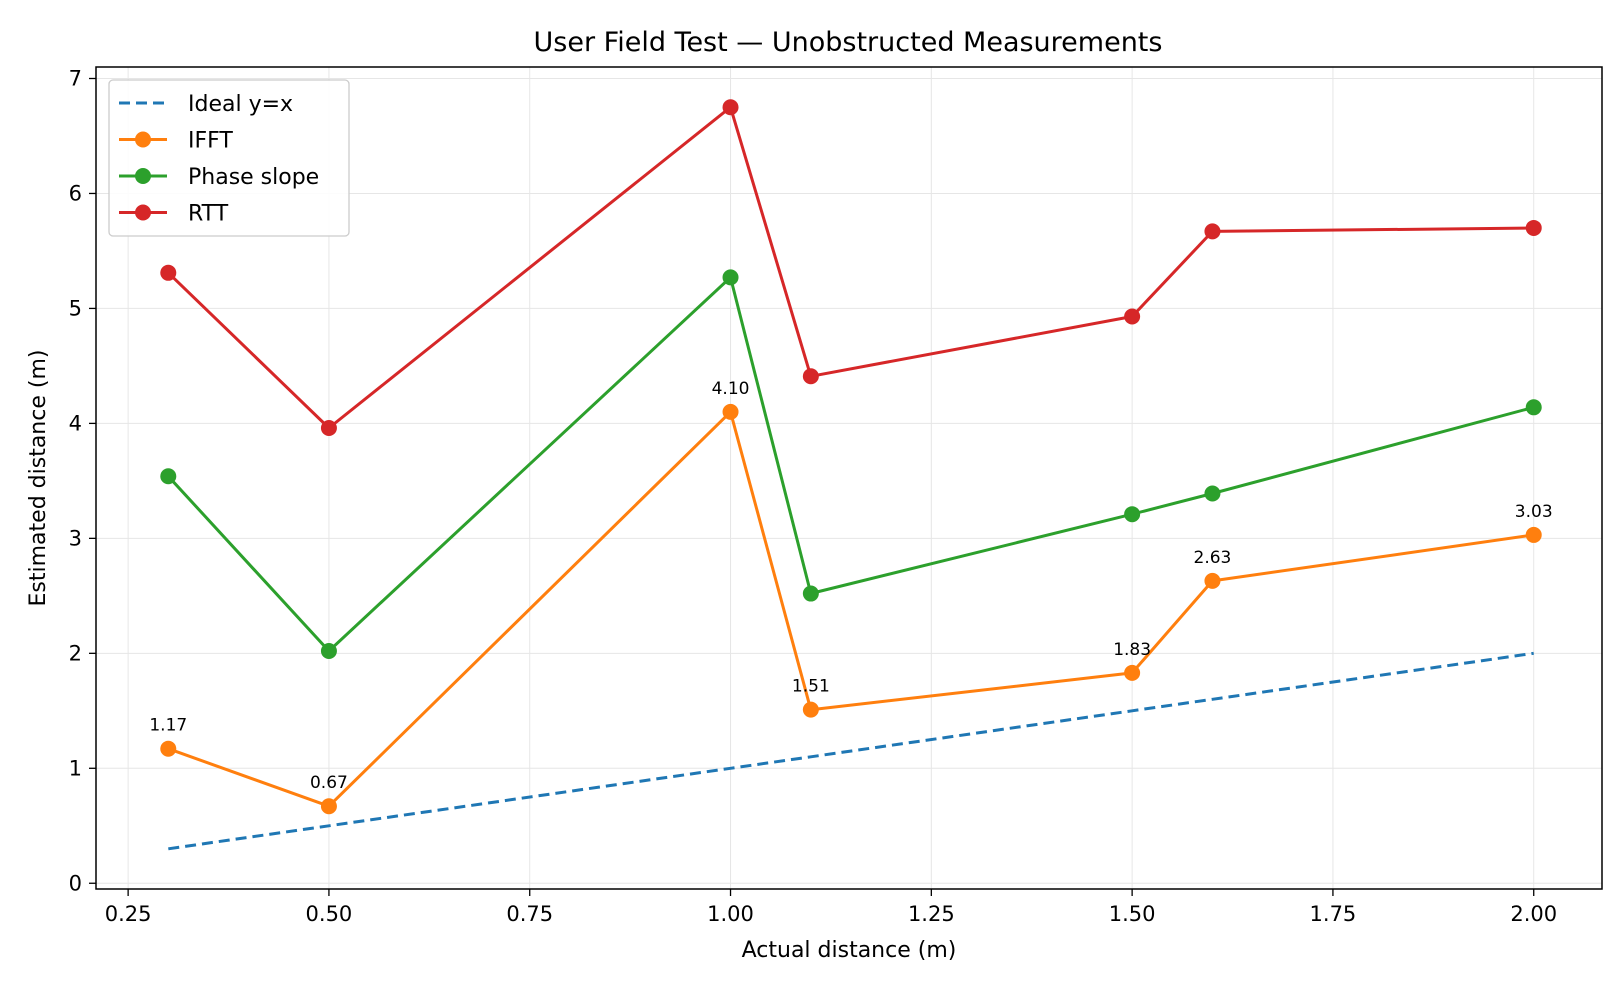 The width and height of the screenshot is (1620, 990). Describe the element at coordinates (168, 726) in the screenshot. I see `data-label: 1.17` at that location.